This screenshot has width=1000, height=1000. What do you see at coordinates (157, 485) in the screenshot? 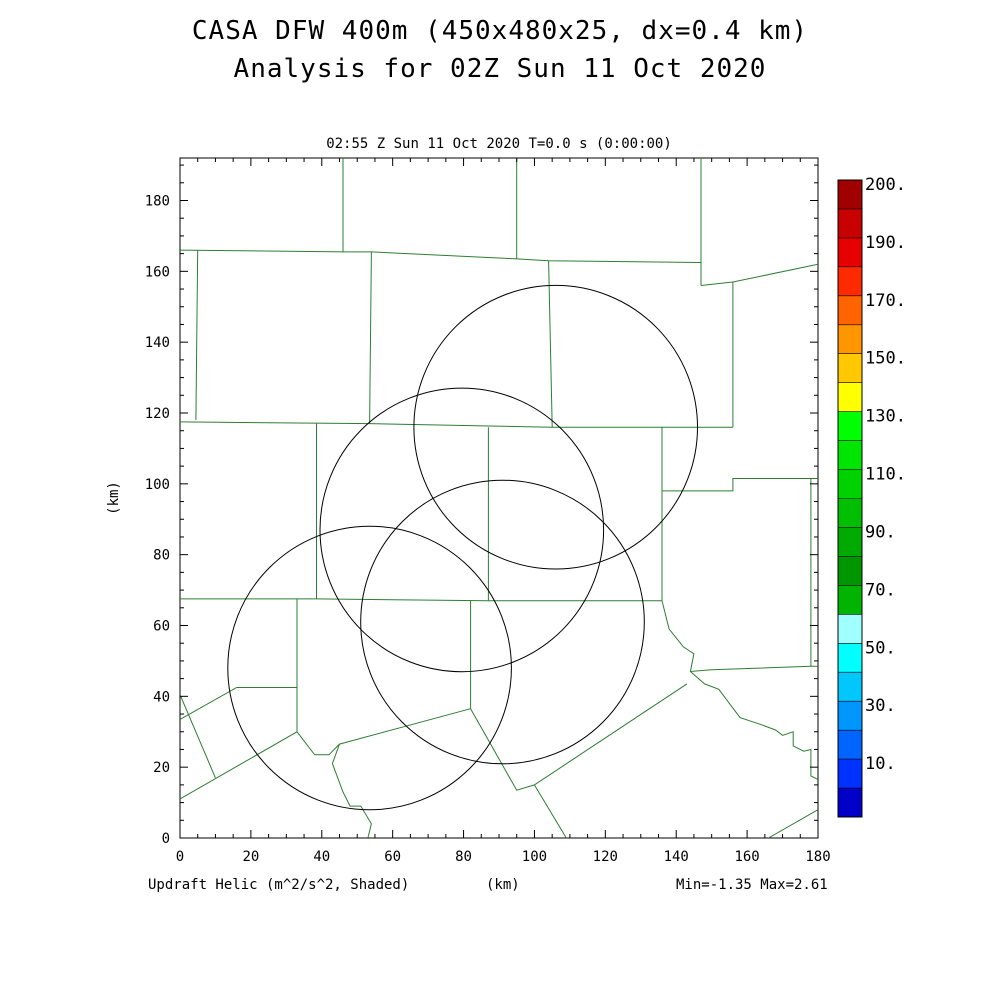
I see `y-tick-label: 100` at bounding box center [157, 485].